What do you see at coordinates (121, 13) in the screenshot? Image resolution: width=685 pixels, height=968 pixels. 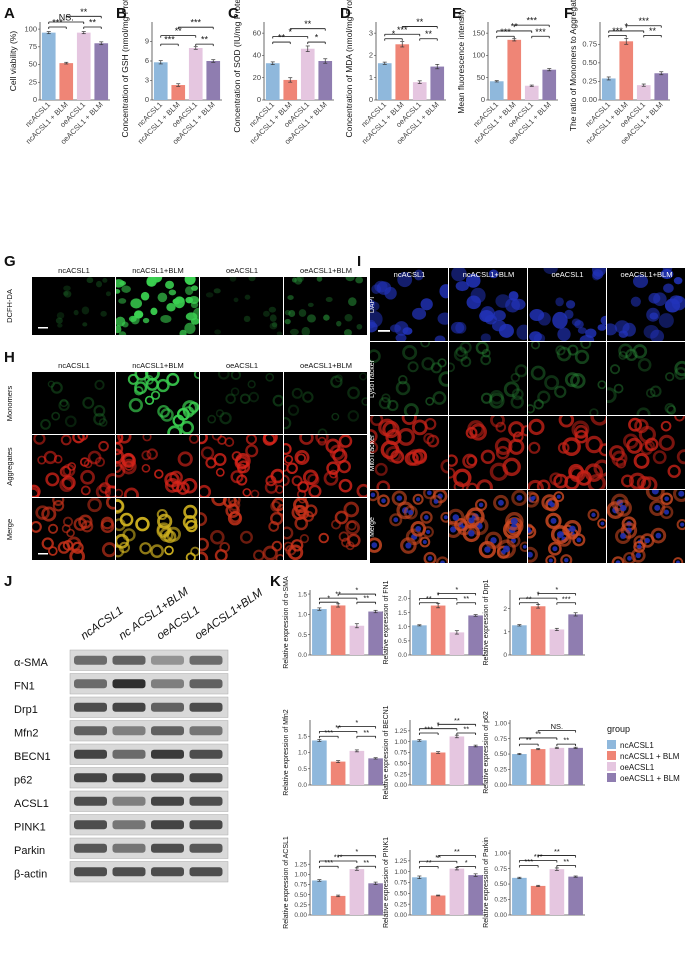 I see `panel-letter-B: B` at bounding box center [121, 13].